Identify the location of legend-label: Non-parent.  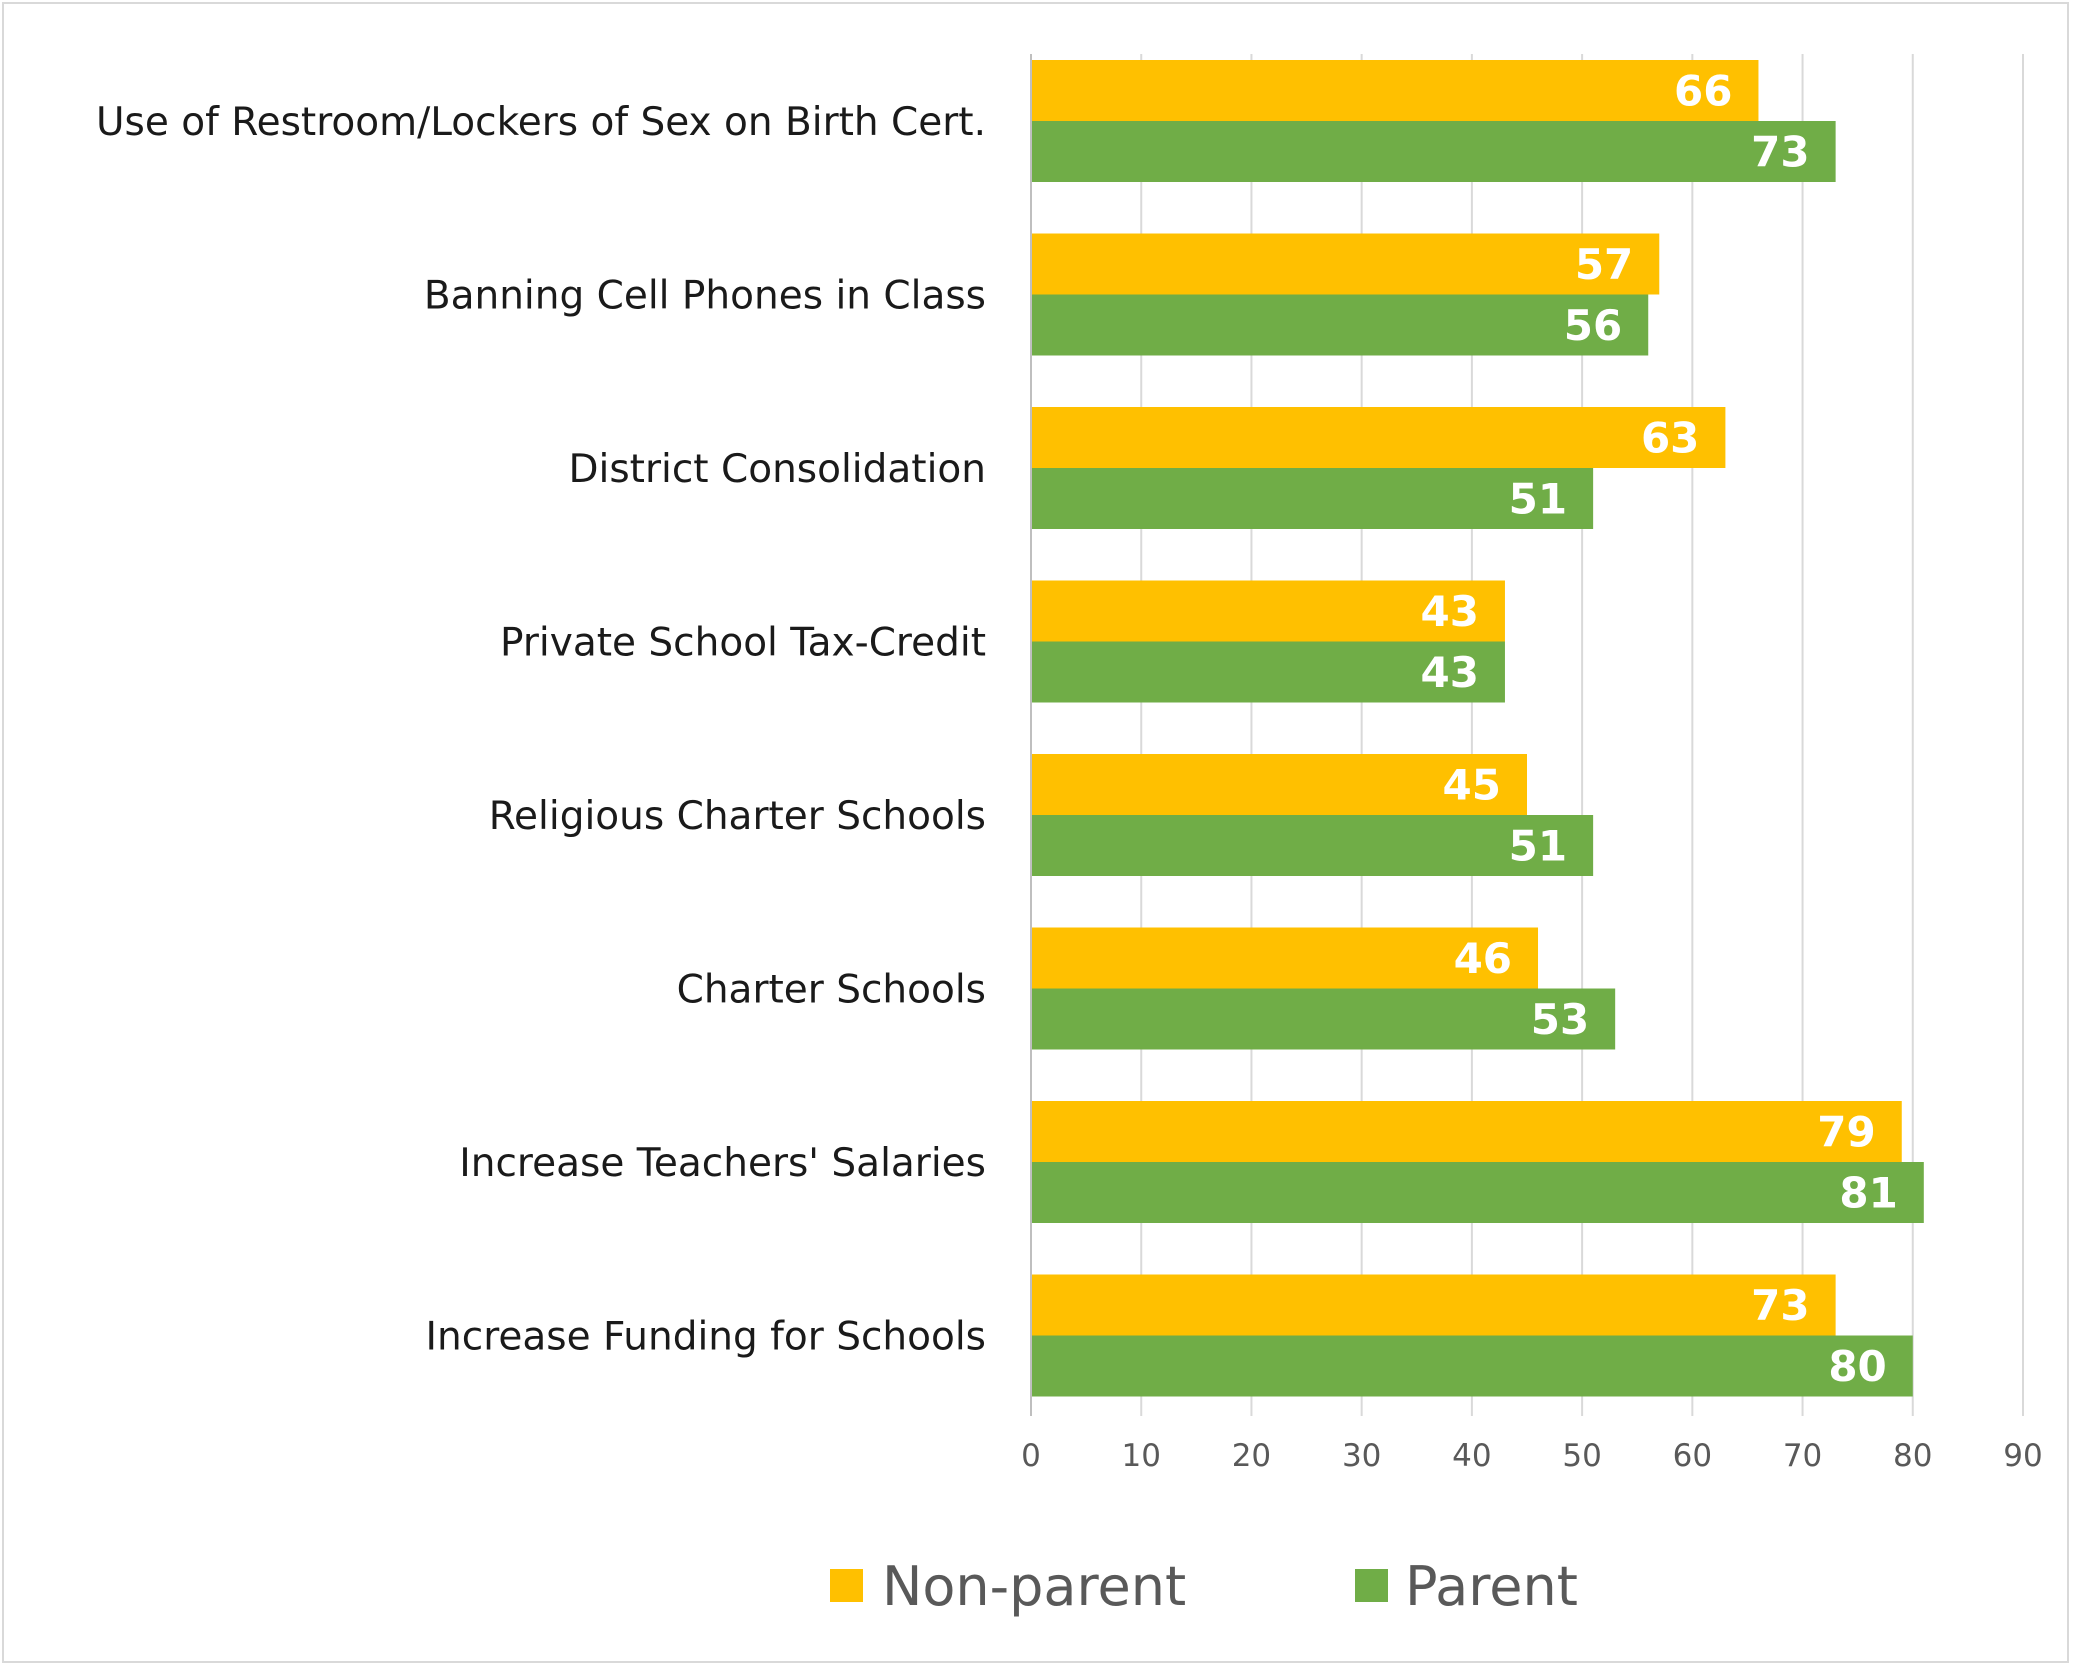
(1034, 1586).